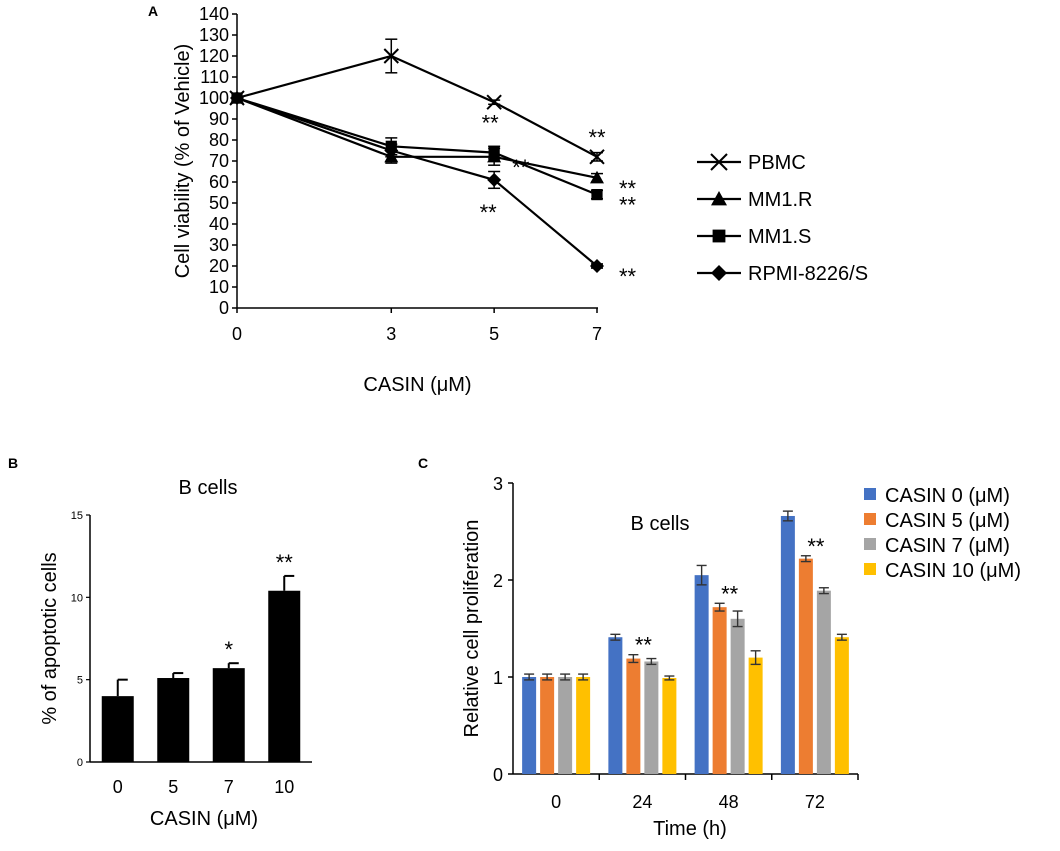 The height and width of the screenshot is (851, 1060). Describe the element at coordinates (118, 787) in the screenshot. I see `b-x-tick-label: 0` at that location.